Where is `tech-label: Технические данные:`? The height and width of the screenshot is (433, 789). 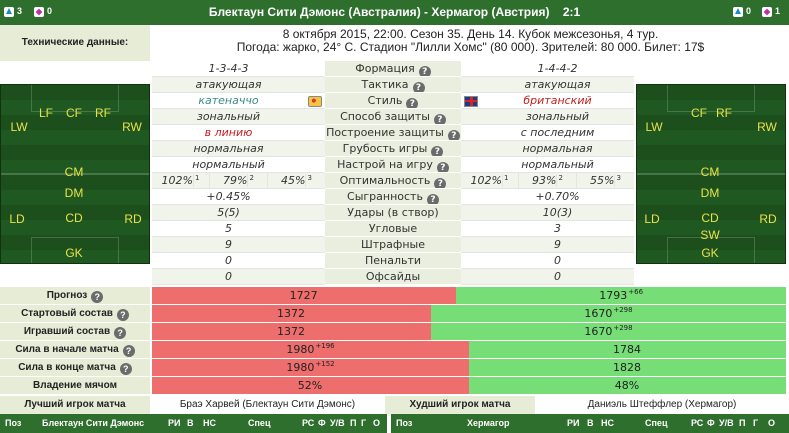 tech-label: Технические данные: is located at coordinates (75, 43).